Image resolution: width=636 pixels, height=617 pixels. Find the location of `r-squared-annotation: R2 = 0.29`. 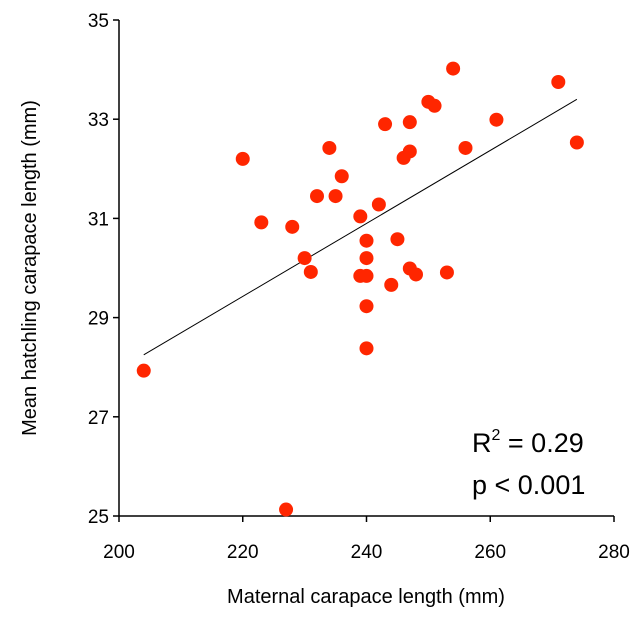

r-squared-annotation: R2 = 0.29 is located at coordinates (528, 442).